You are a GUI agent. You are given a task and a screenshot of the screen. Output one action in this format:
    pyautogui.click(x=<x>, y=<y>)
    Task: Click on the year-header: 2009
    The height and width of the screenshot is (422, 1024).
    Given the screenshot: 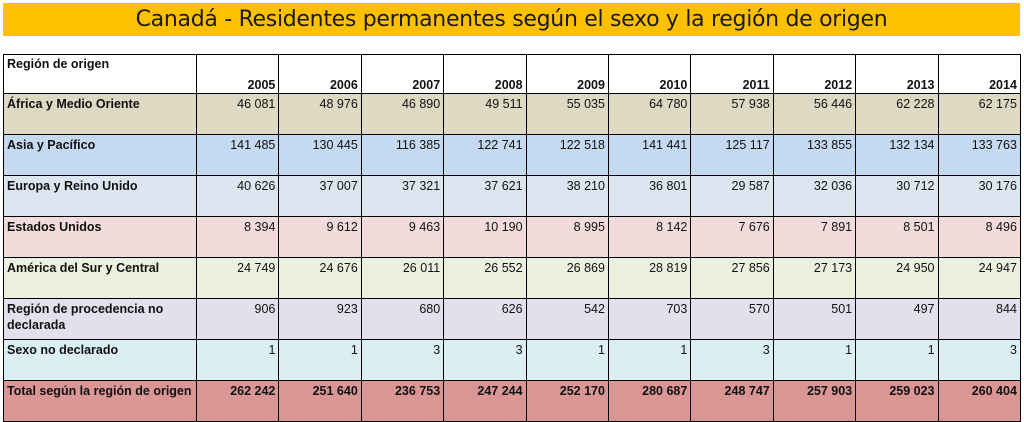 What is the action you would take?
    pyautogui.click(x=567, y=74)
    